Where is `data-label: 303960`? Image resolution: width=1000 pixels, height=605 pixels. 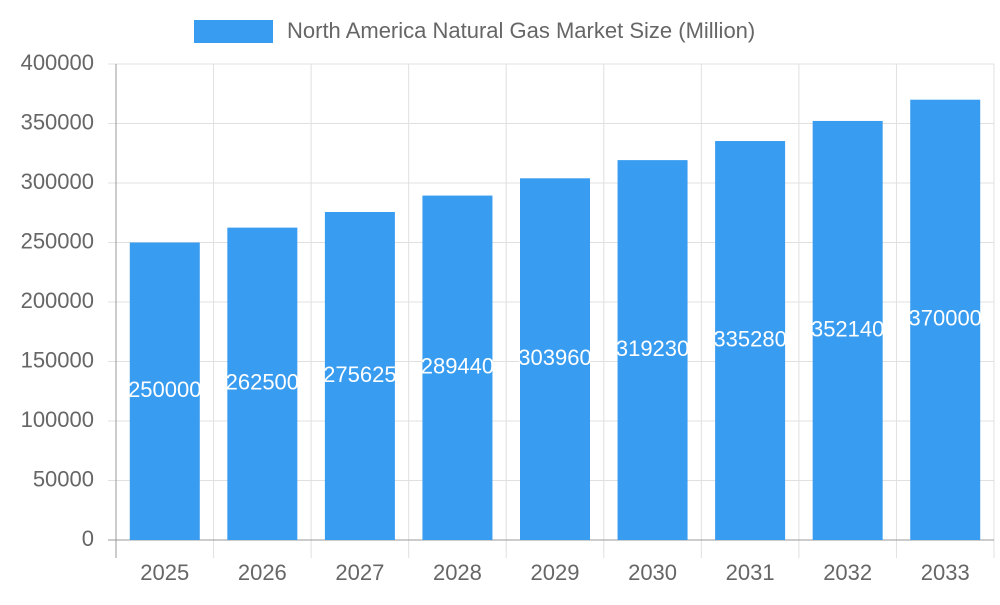
data-label: 303960 is located at coordinates (554, 357).